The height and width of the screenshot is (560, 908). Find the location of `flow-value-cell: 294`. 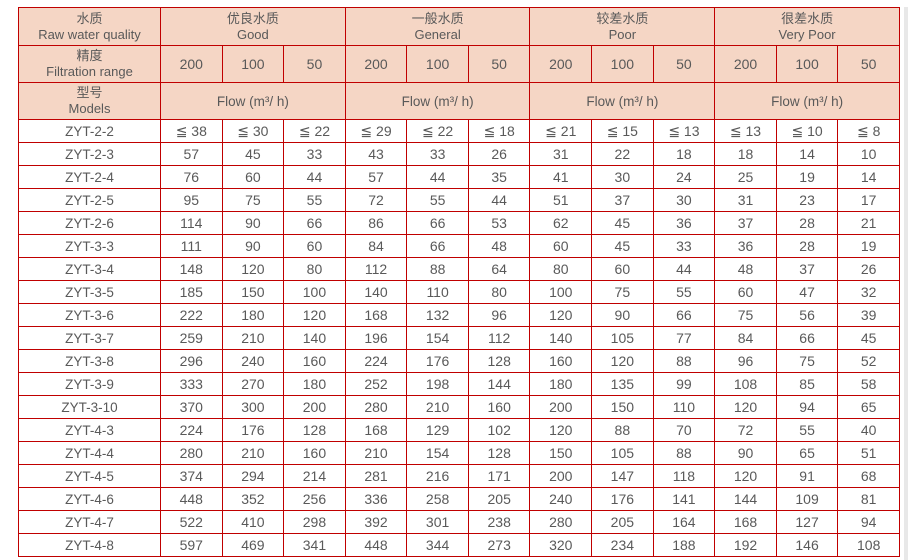

flow-value-cell: 294 is located at coordinates (253, 476).